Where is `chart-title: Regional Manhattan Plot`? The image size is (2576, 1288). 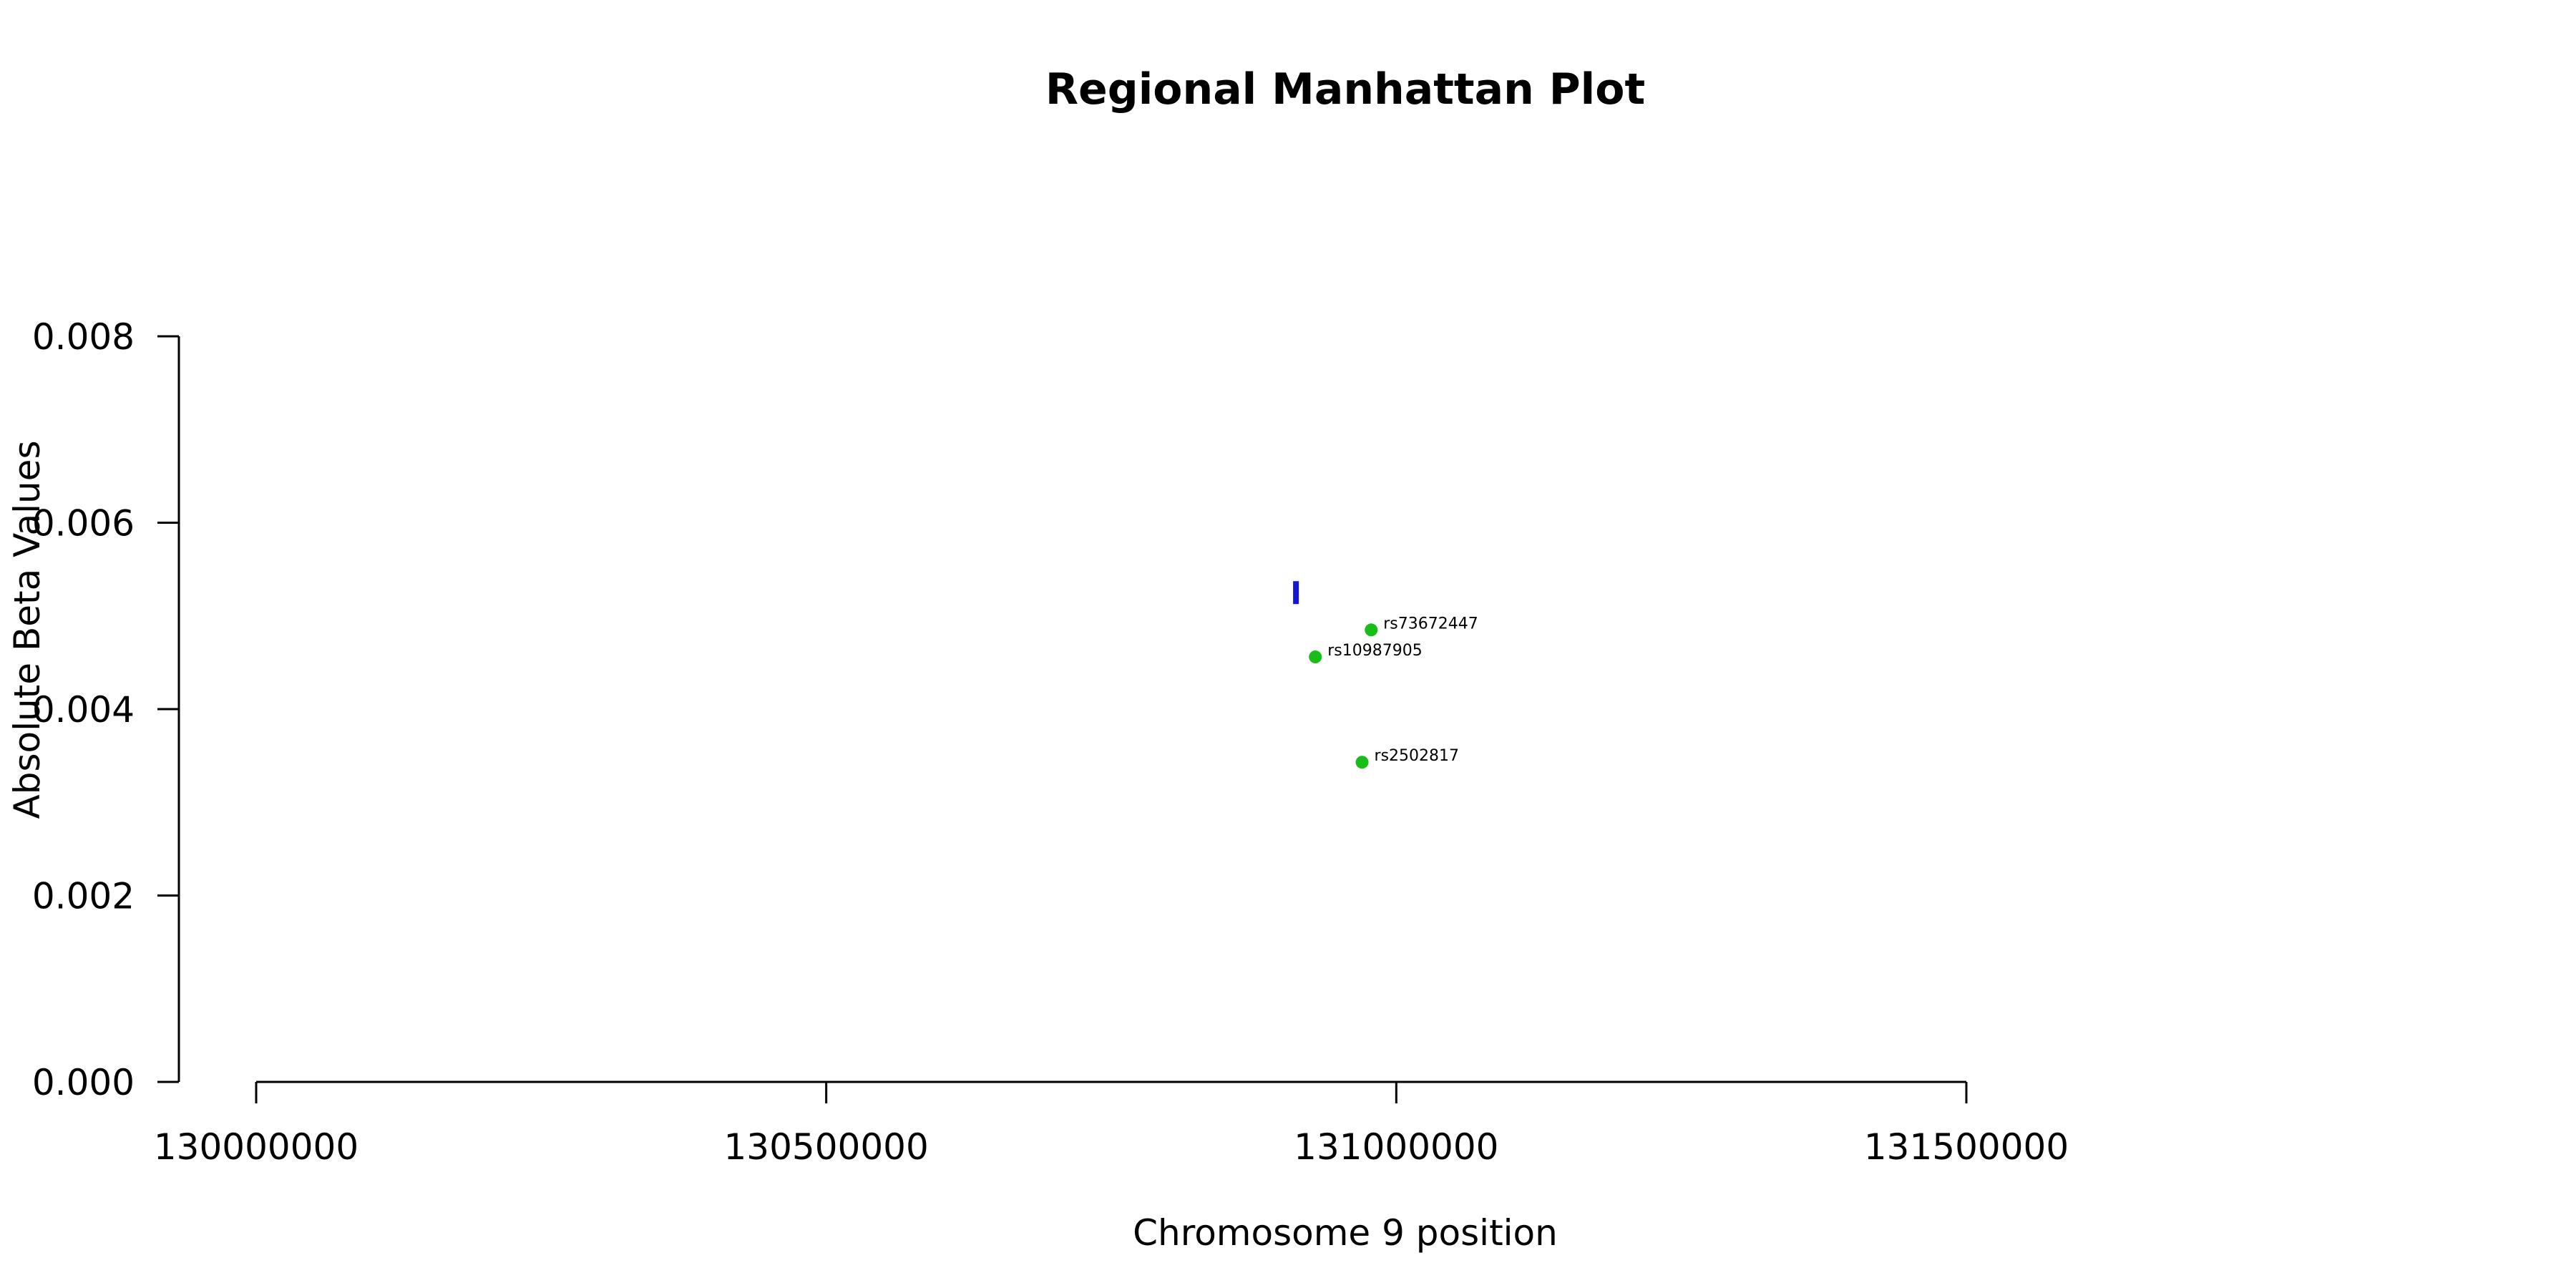
chart-title: Regional Manhattan Plot is located at coordinates (1345, 89).